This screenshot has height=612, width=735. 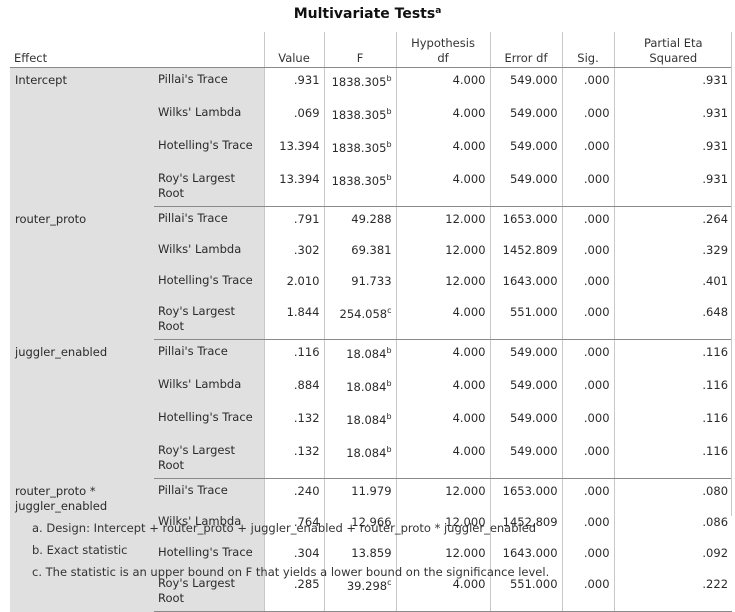 I want to click on header-error-df: Error df, so click(x=526, y=50).